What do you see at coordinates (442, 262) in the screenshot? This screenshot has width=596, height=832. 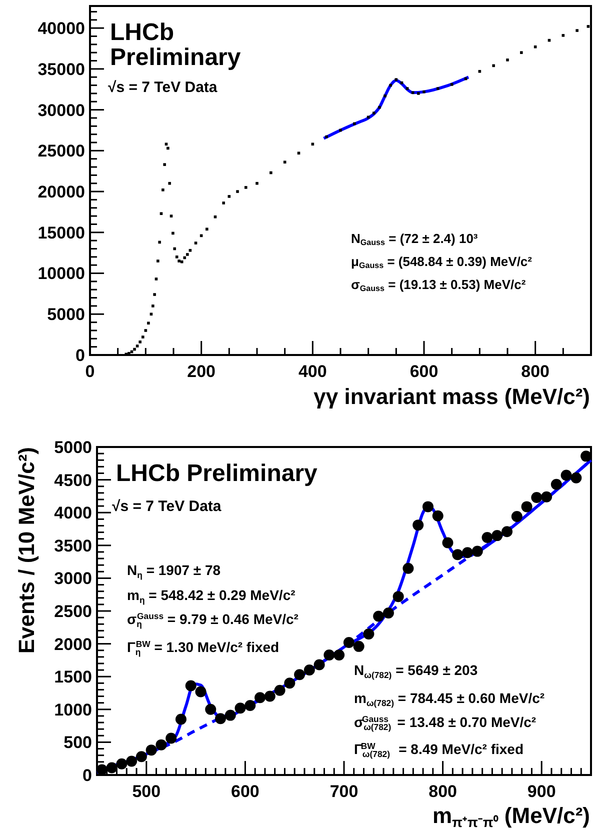 I see `annotation: μ$_{Gauss}$ = (548.84 ± 0.39) MeV/c²` at bounding box center [442, 262].